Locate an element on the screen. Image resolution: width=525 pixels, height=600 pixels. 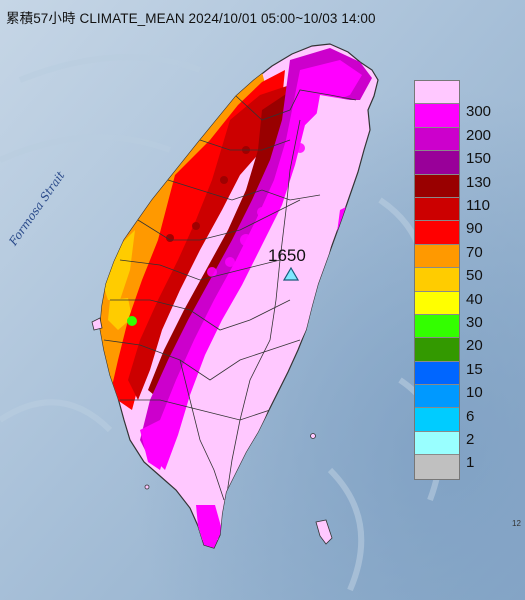
legend-label: 2 is located at coordinates (470, 439).